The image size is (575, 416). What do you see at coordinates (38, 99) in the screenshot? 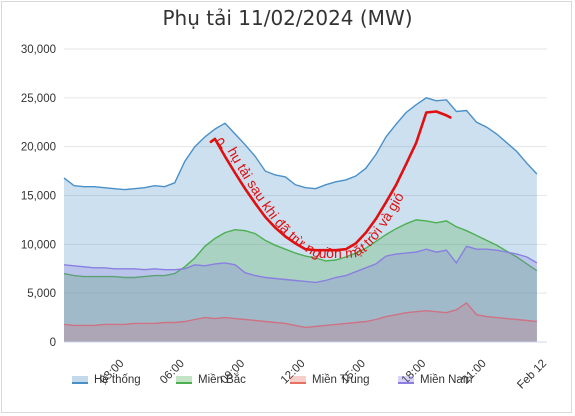
I see `y-tick-label: 25,000` at bounding box center [38, 99].